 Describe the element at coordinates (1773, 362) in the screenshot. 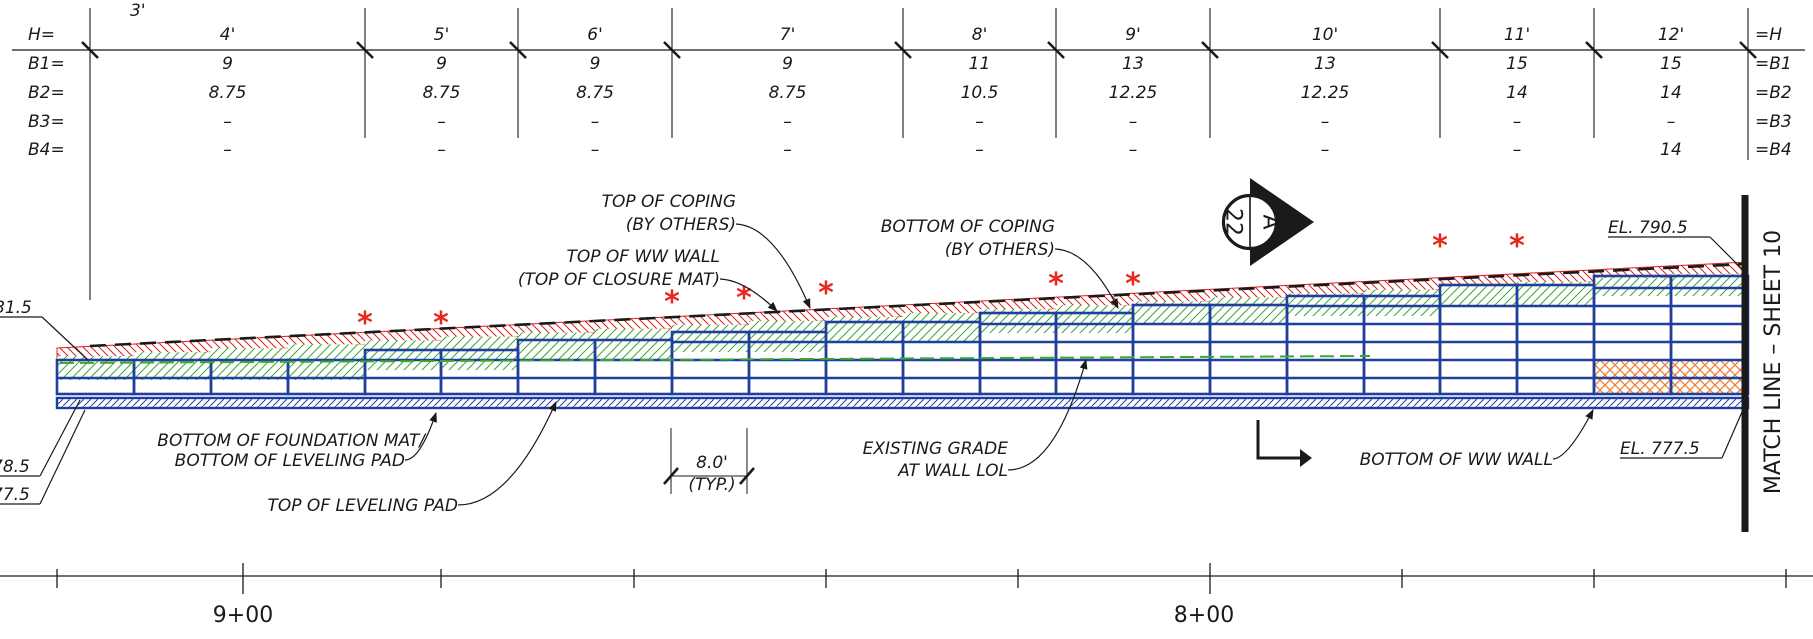

I see `match-line-label: MATCH LINE – SHEET 10` at that location.